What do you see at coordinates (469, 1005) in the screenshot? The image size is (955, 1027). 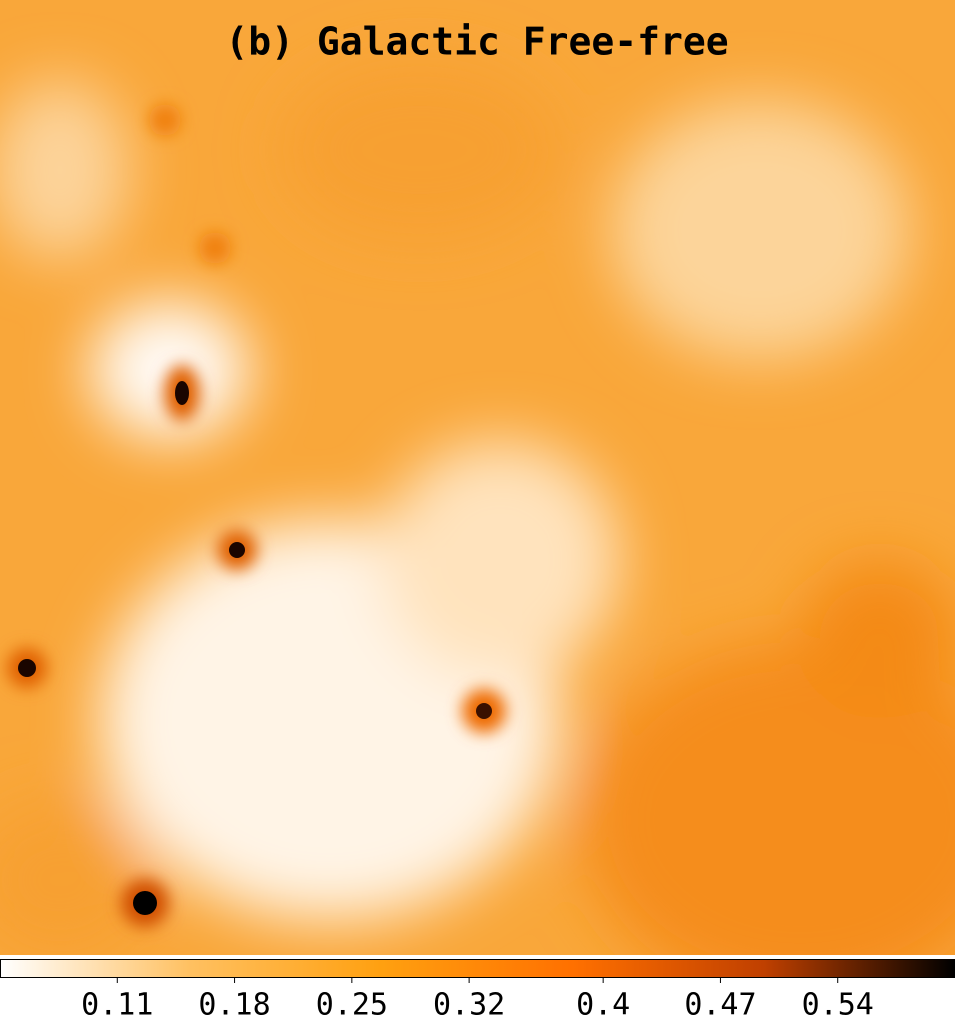 I see `colorbar-tick-label: 0.32` at bounding box center [469, 1005].